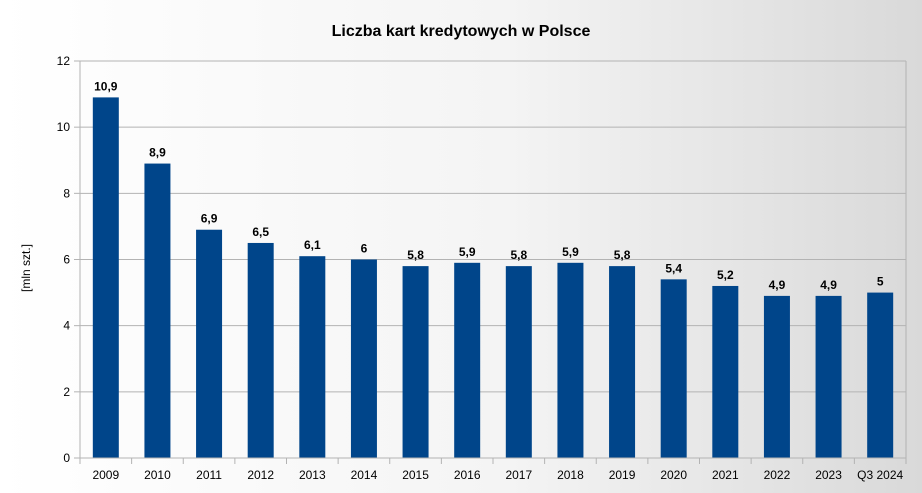 The width and height of the screenshot is (922, 493). I want to click on x-tick-label: Q3 2024, so click(880, 475).